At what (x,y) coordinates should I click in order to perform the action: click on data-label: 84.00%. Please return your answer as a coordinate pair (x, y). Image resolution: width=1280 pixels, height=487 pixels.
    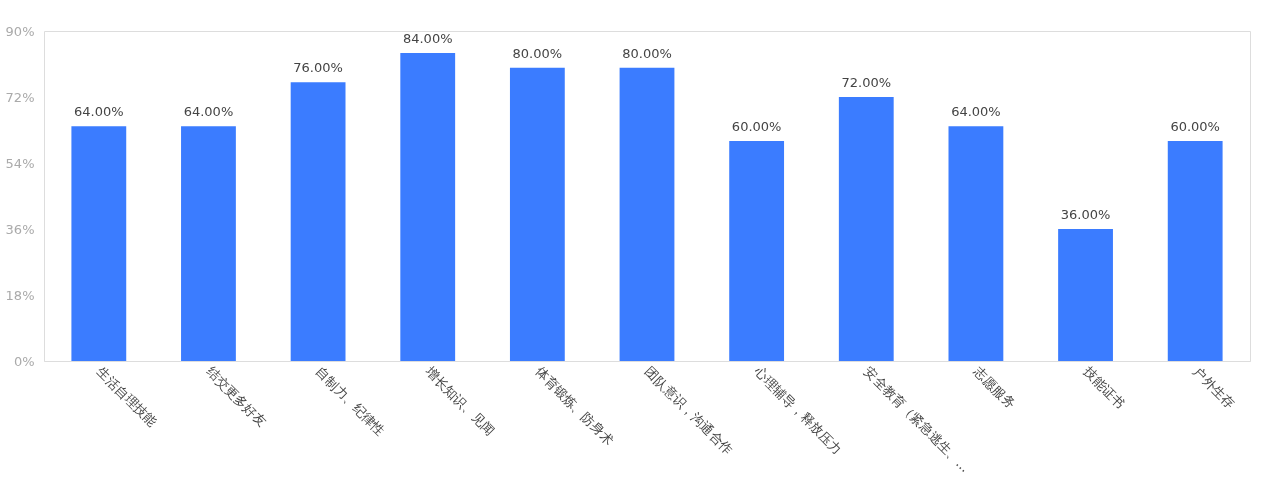
    Looking at the image, I should click on (427, 38).